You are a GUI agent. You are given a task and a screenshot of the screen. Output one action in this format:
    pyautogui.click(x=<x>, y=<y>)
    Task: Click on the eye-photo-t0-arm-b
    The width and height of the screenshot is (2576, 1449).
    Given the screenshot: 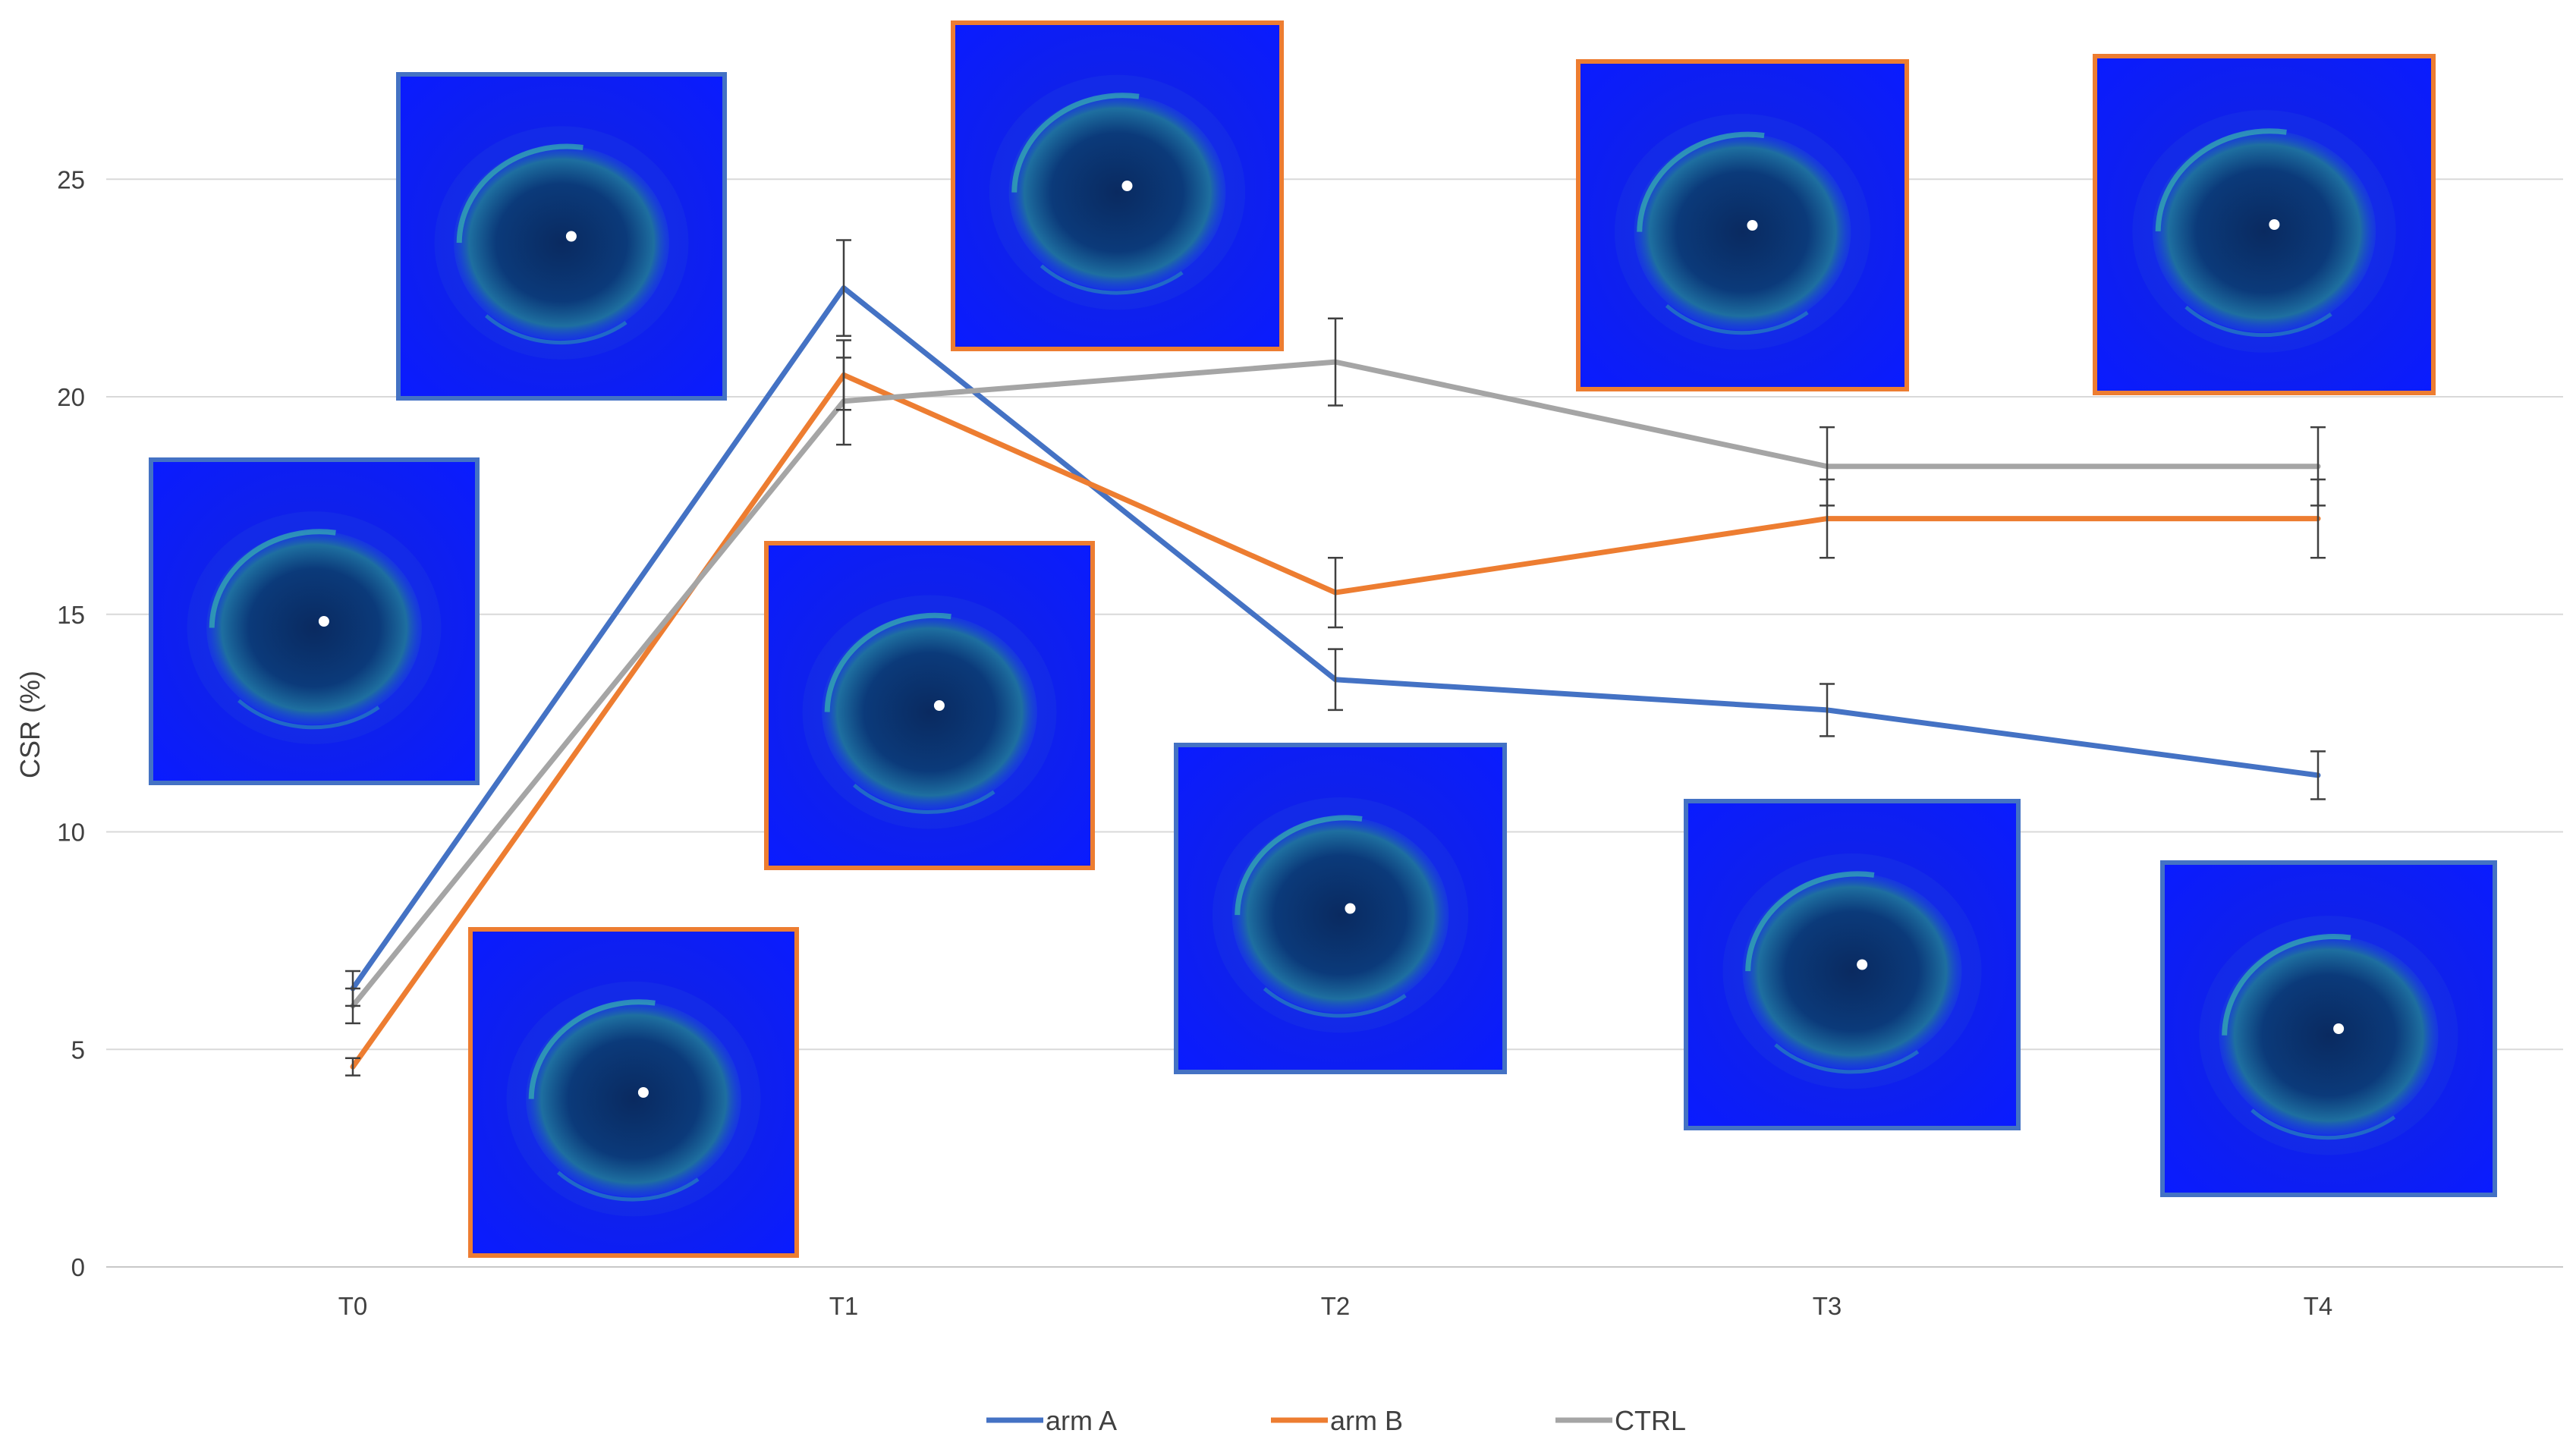 What is the action you would take?
    pyautogui.click(x=633, y=1092)
    